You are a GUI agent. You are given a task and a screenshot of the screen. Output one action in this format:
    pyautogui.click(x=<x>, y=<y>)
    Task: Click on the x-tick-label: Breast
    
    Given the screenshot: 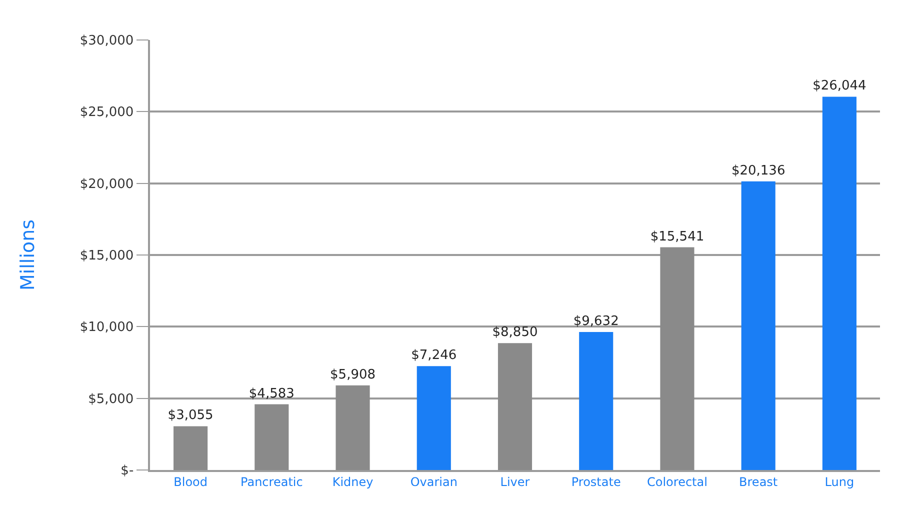 What is the action you would take?
    pyautogui.click(x=758, y=482)
    